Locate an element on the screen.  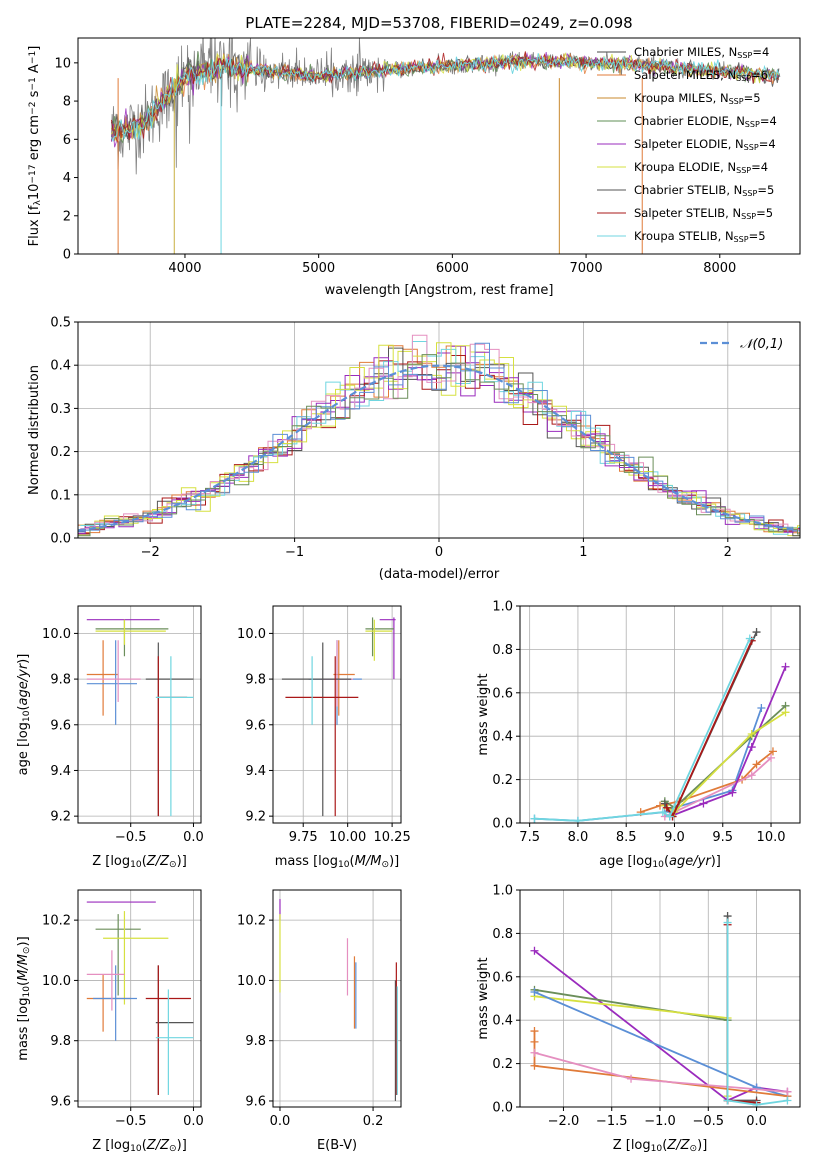
y-tick-label: 10 is located at coordinates (62, 63).